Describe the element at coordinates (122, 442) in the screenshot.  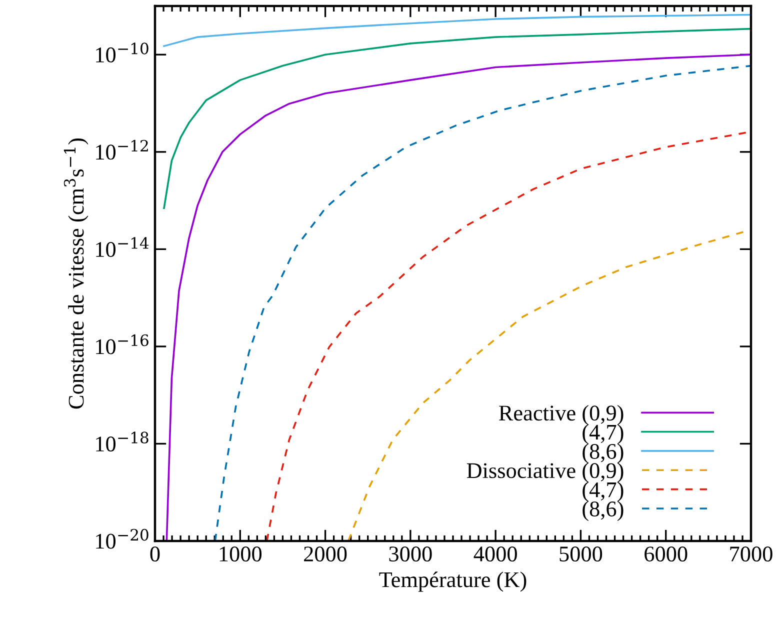
I see `y-tick-label: 10$^{−18}$` at that location.